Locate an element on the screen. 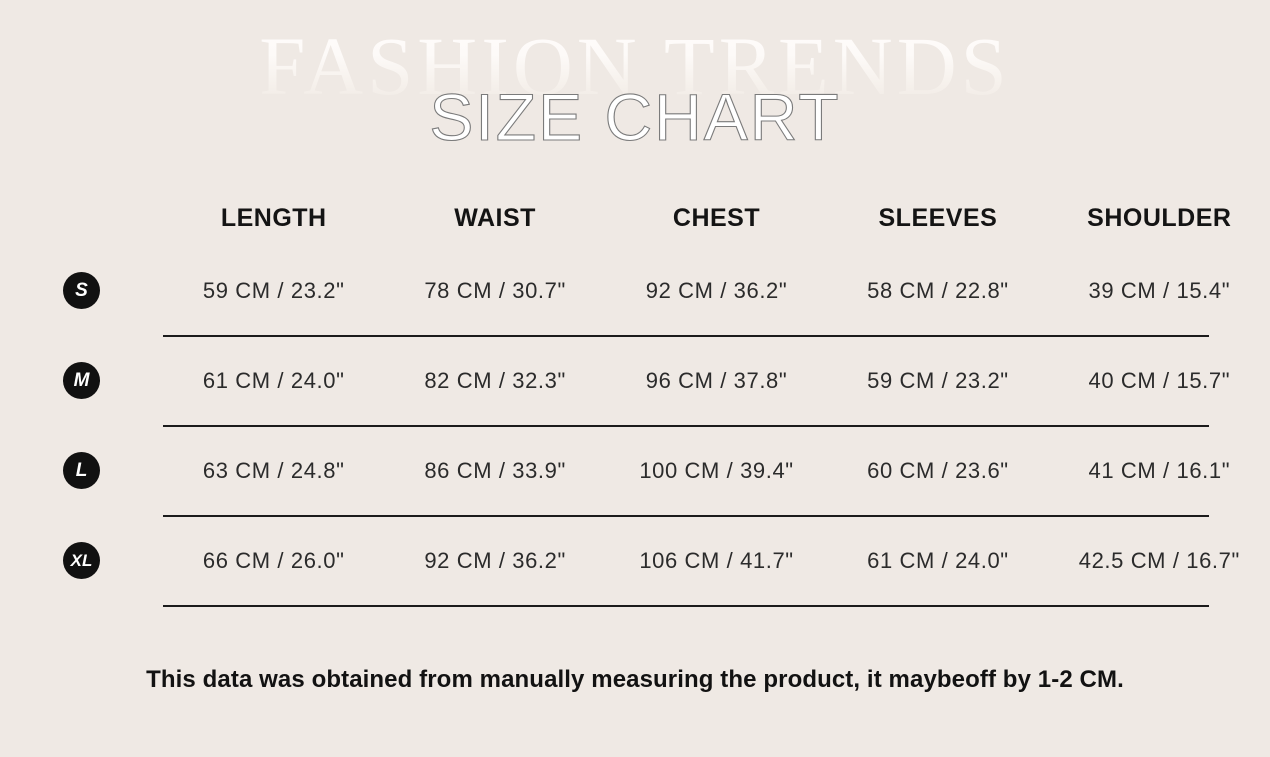  cell-xl-sleeves: 61 CM / 24.0" is located at coordinates (938, 560).